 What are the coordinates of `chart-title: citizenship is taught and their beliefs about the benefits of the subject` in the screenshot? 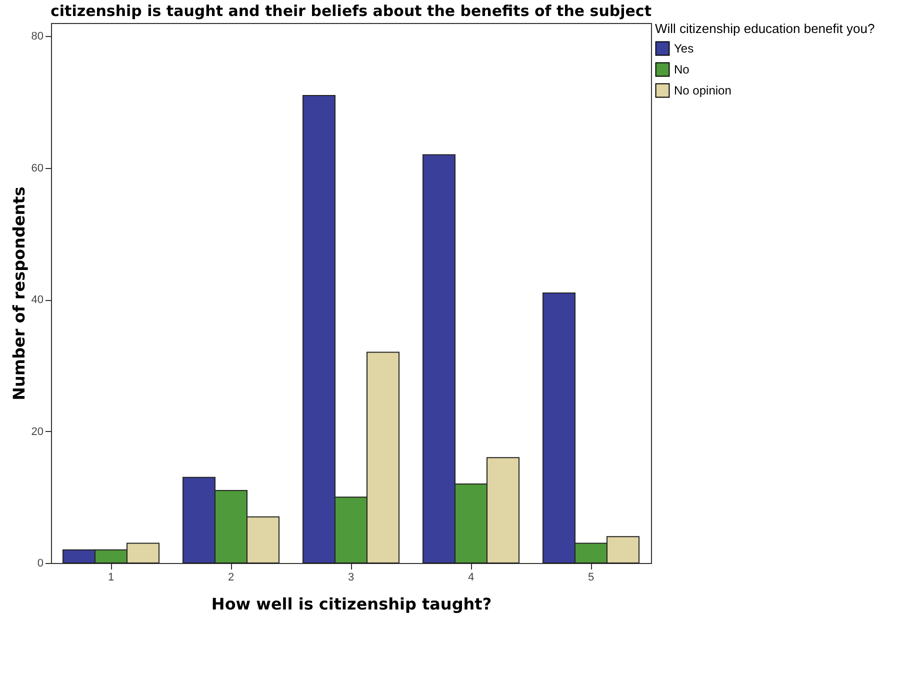 It's located at (351, 11).